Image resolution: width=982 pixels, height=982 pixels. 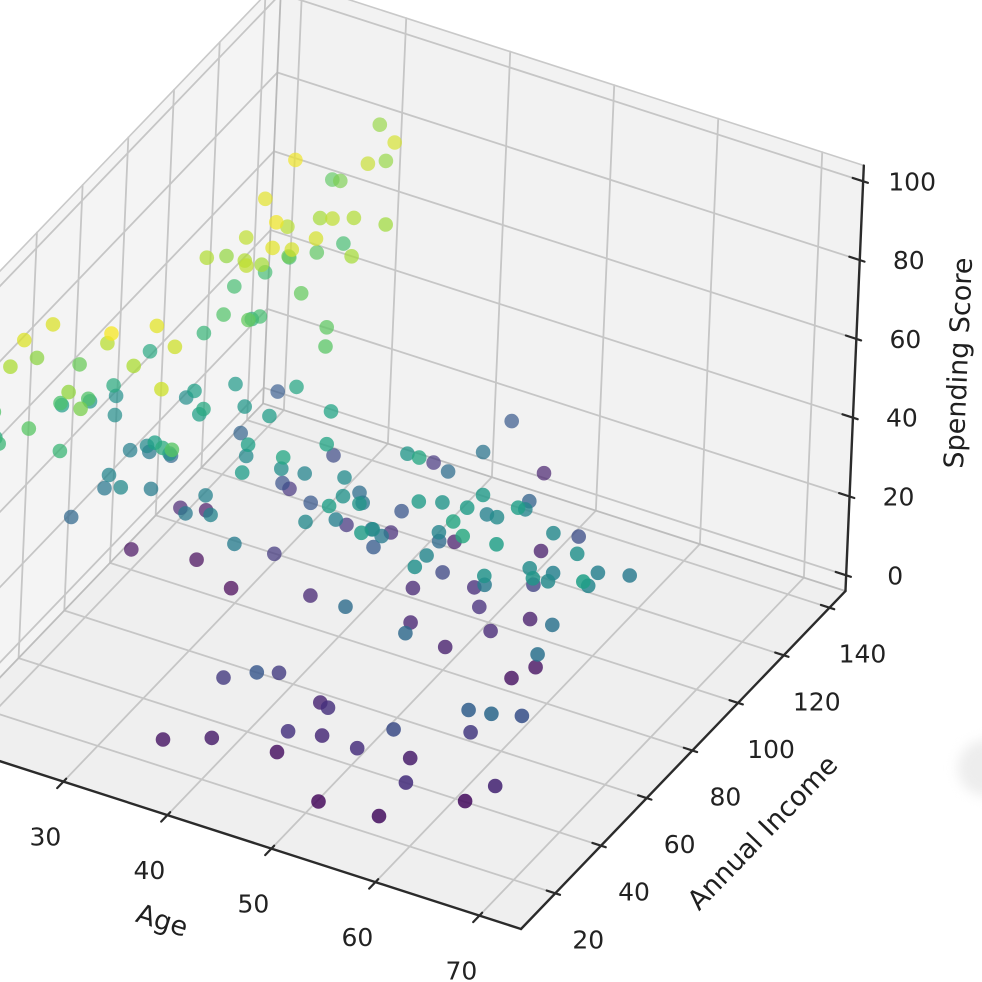 I want to click on z-tick-label: 0, so click(x=895, y=575).